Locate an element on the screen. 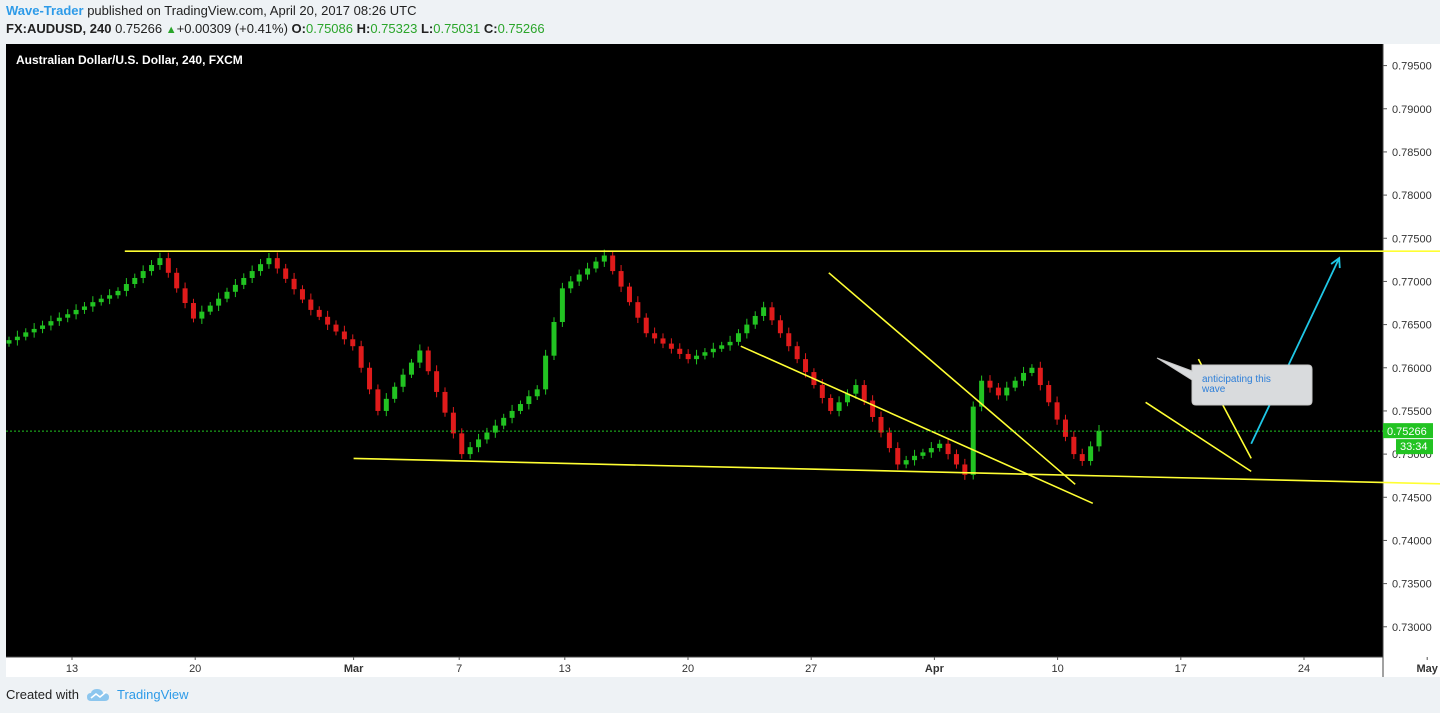  trendline-channel-upper is located at coordinates (952, 378).